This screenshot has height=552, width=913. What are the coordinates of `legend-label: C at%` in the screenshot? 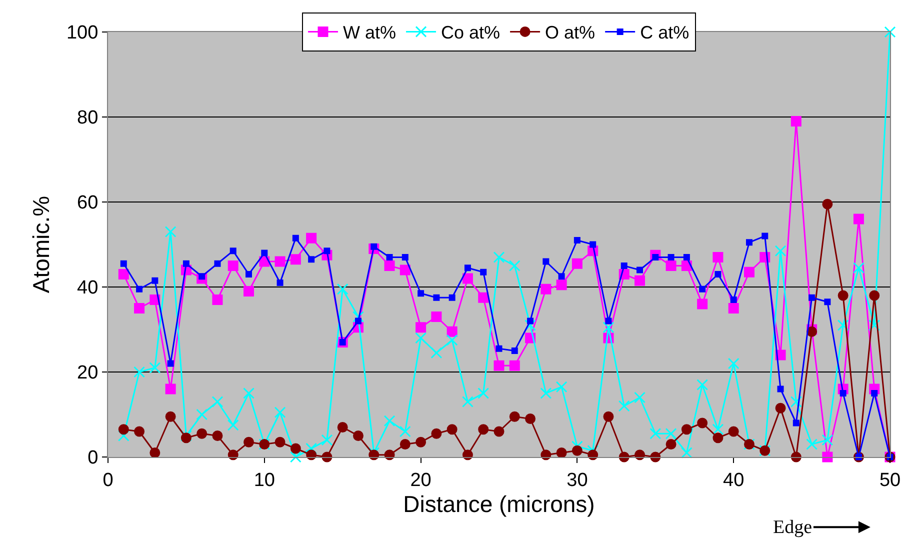 It's located at (665, 32).